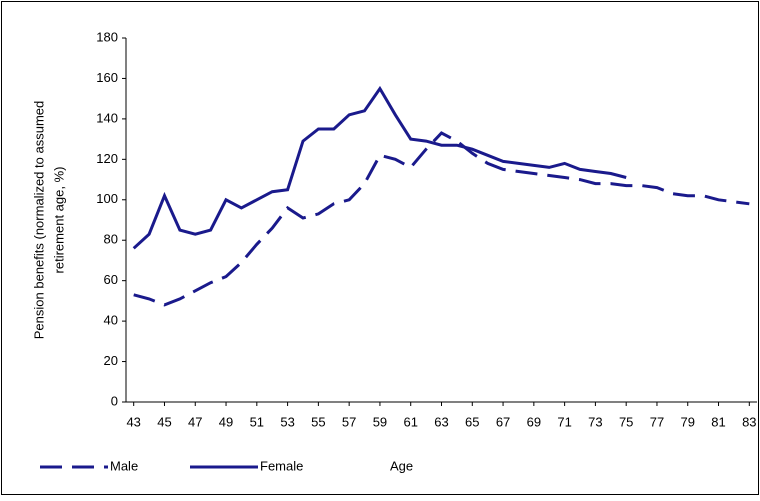 Image resolution: width=760 pixels, height=501 pixels. I want to click on x-tick-label: 81, so click(718, 421).